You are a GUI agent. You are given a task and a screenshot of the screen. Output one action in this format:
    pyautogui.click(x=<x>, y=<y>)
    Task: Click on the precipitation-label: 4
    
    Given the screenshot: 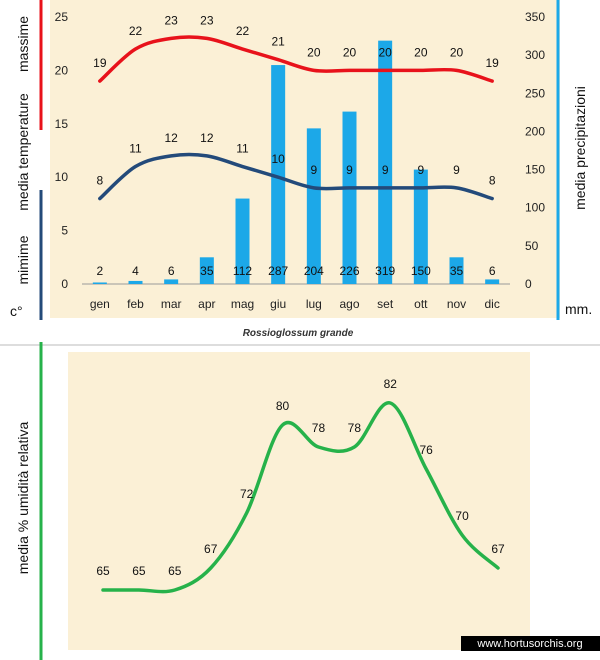 What is the action you would take?
    pyautogui.click(x=135, y=271)
    